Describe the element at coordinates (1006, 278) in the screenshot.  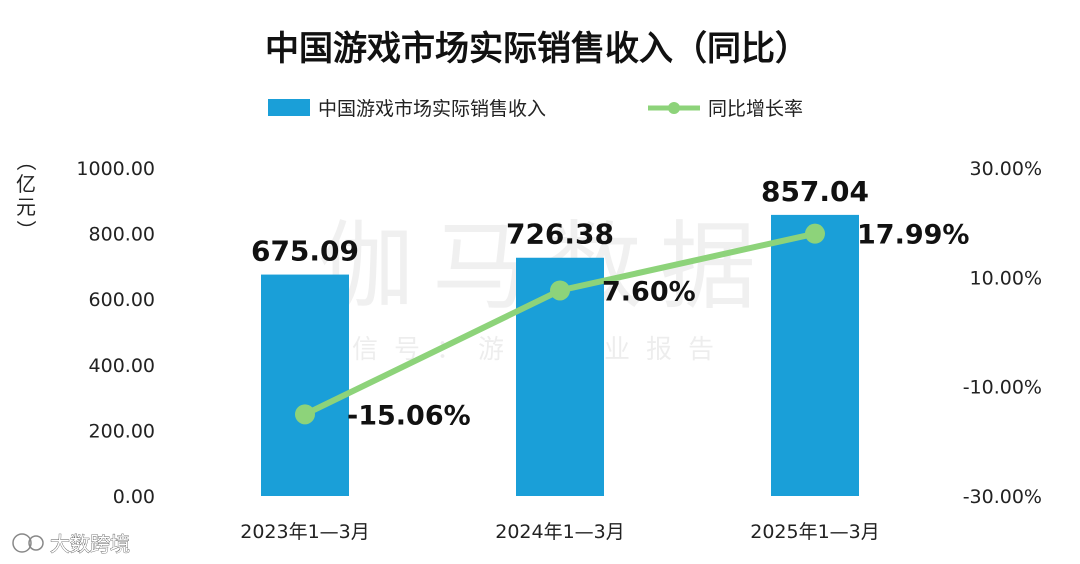
I see `y2-tick-label: 10.00%` at that location.